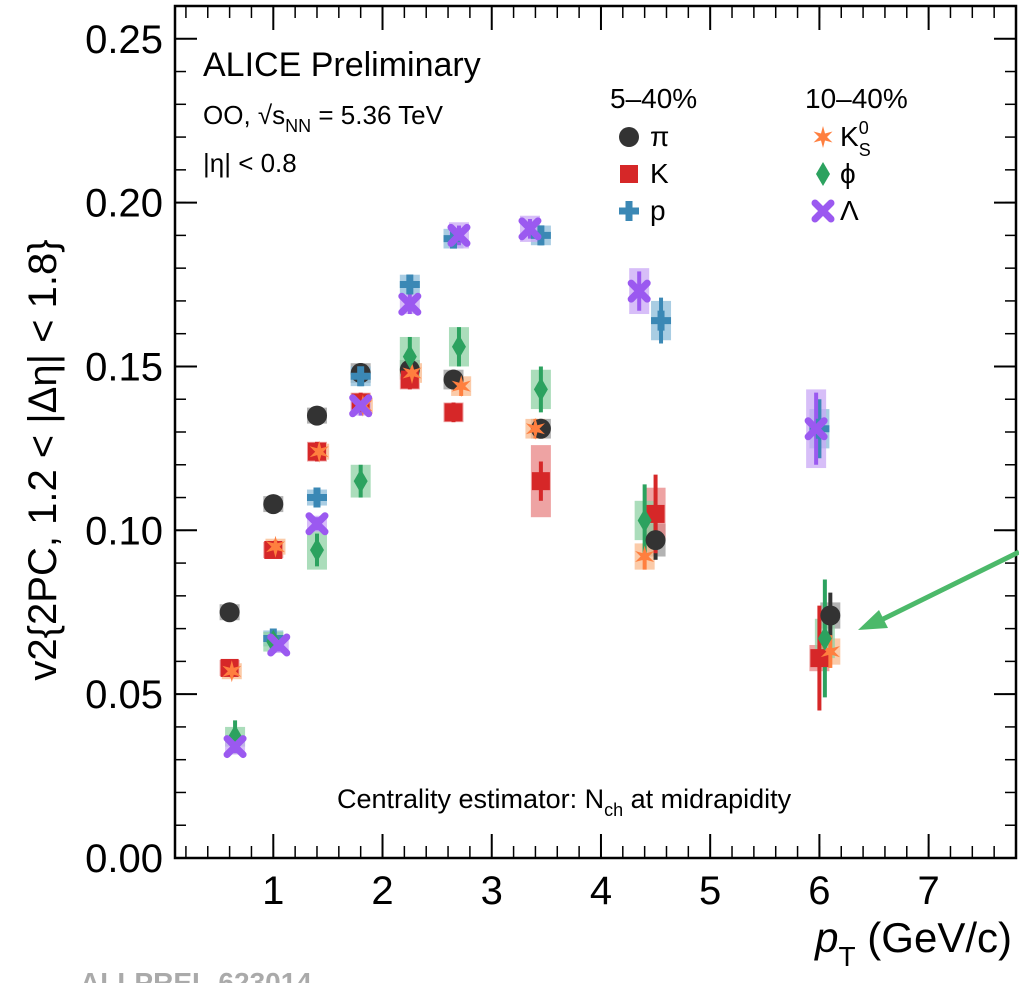 The width and height of the screenshot is (1019, 983). I want to click on x-tick-label: 1, so click(273, 891).